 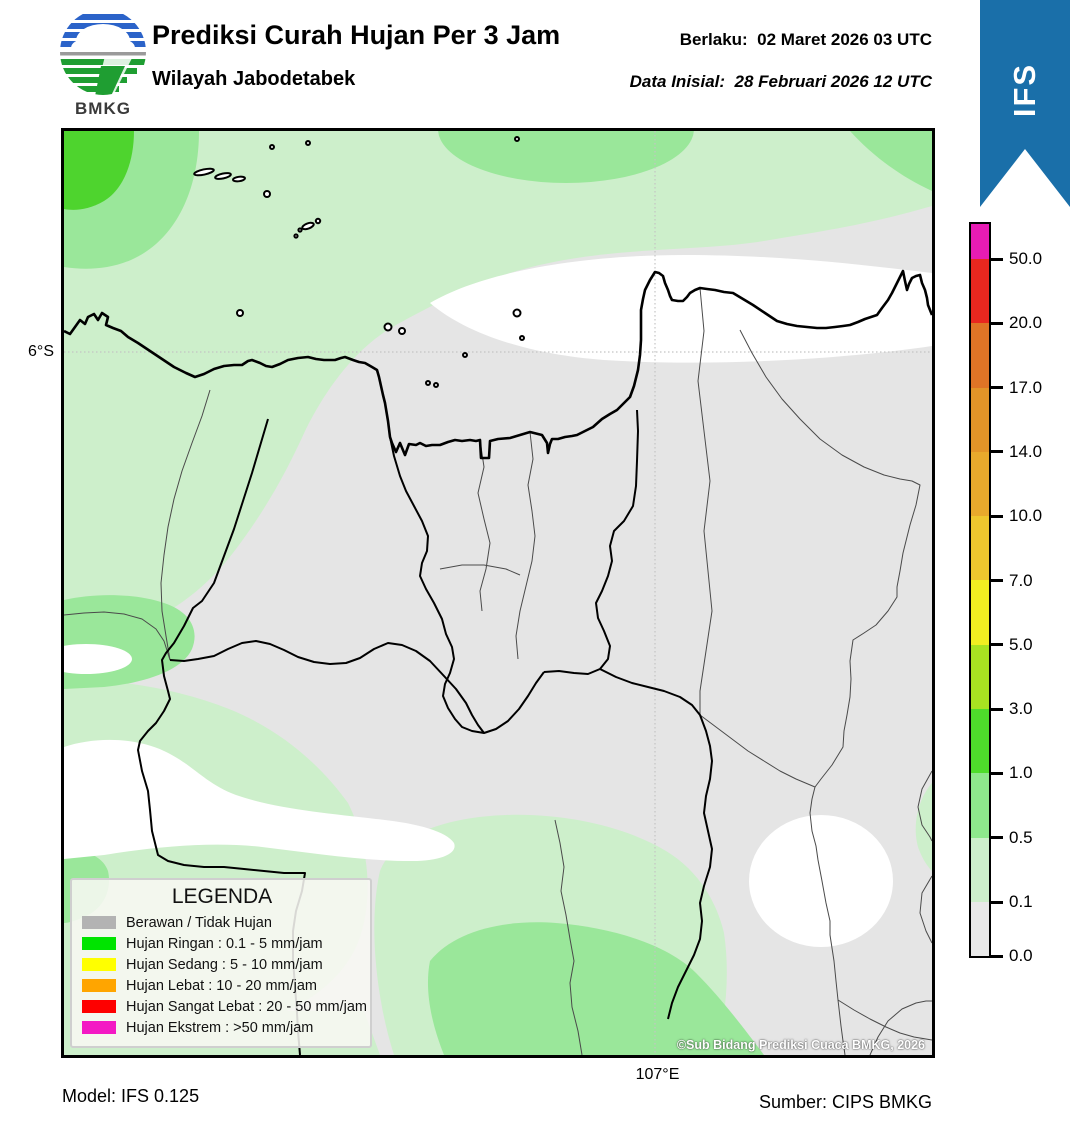 I want to click on valid-time-value: 02 Maret 2026 03 UTC, so click(x=844, y=39).